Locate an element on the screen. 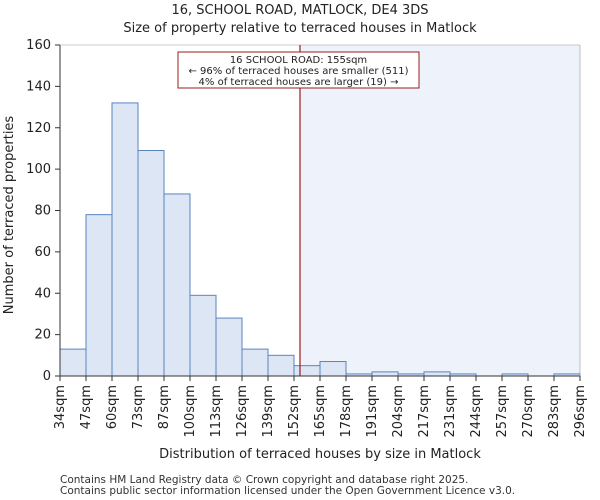 The height and width of the screenshot is (500, 600). y-tick-label-100: 100 is located at coordinates (38, 169).